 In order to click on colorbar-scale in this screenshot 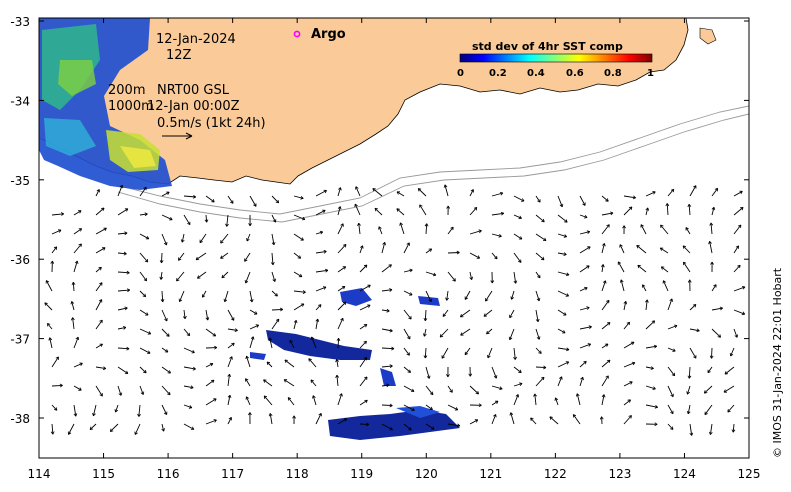, I will do `click(556, 58)`.